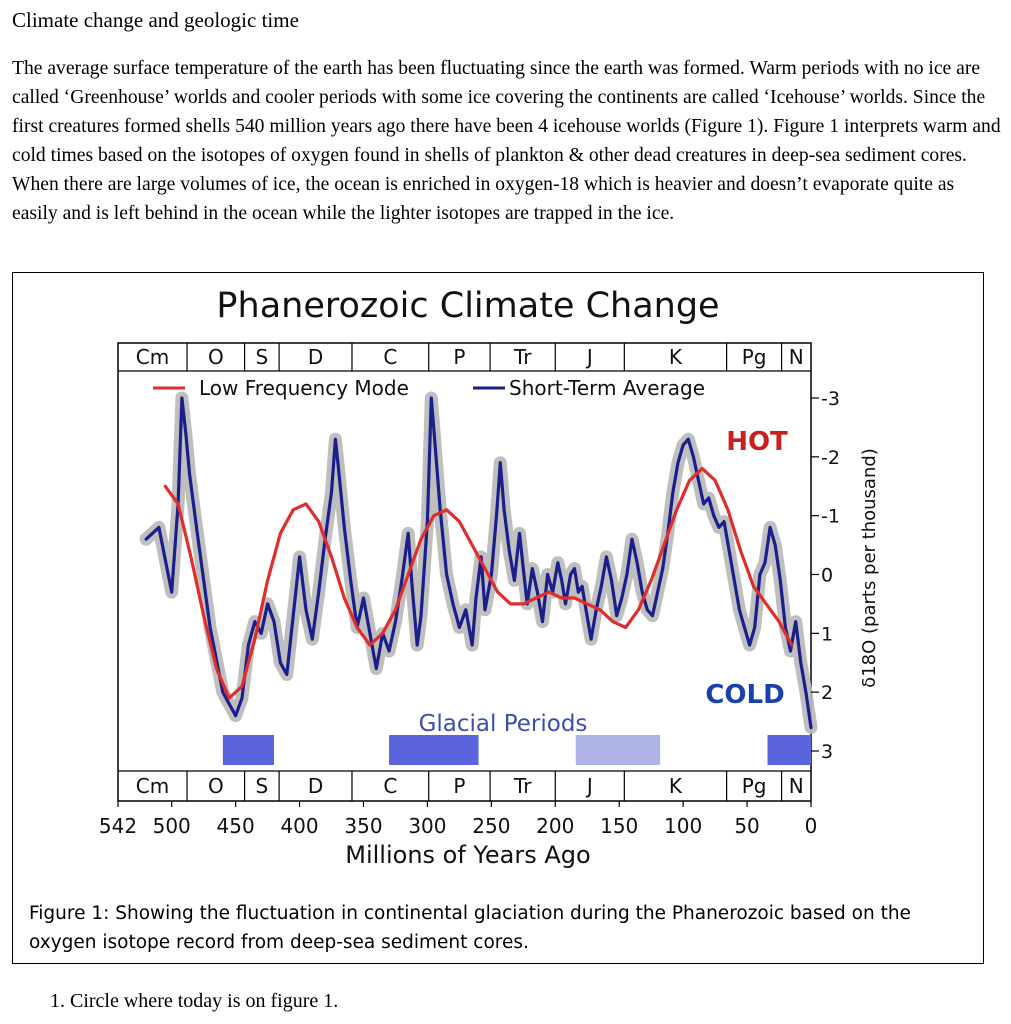 The height and width of the screenshot is (1024, 1011). I want to click on top-period-cm: Cm, so click(152, 357).